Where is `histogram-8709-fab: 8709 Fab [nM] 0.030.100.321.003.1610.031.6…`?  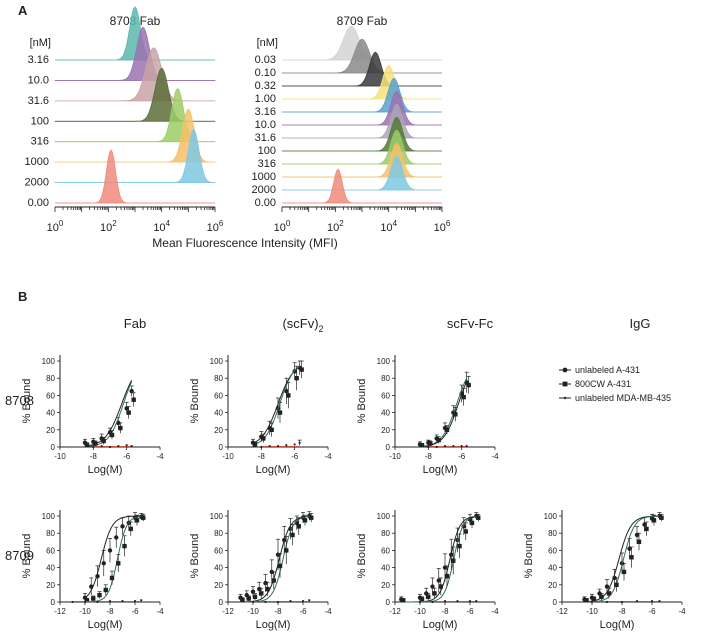 histogram-8709-fab: 8709 Fab [nM] 0.030.100.321.003.1610.031.6… is located at coordinates (351, 124).